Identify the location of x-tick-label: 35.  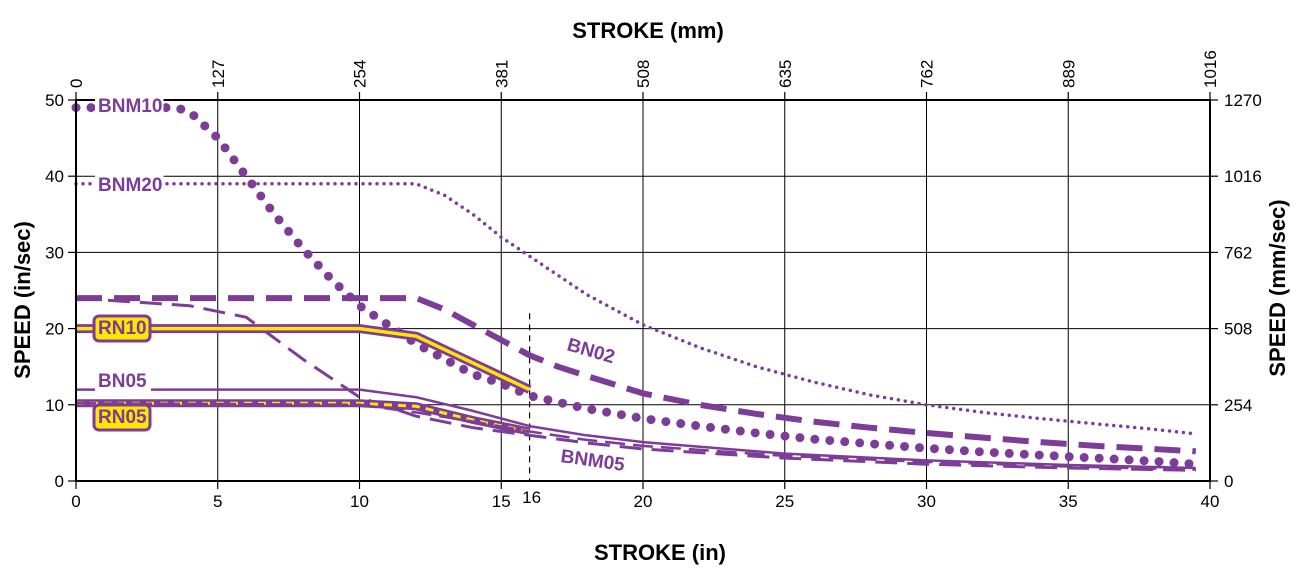
(1068, 501).